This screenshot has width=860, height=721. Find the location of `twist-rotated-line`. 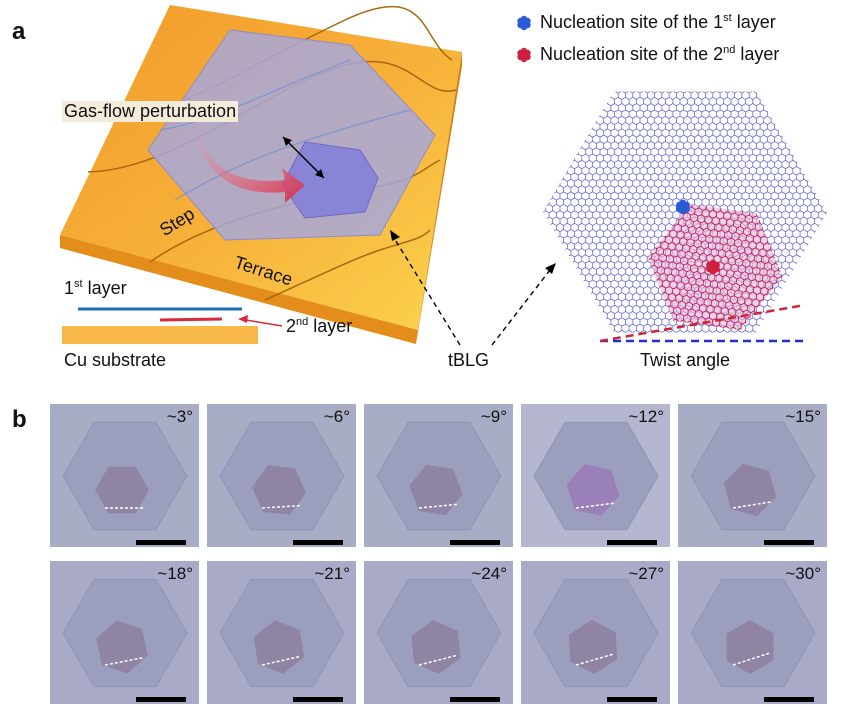

twist-rotated-line is located at coordinates (702, 323).